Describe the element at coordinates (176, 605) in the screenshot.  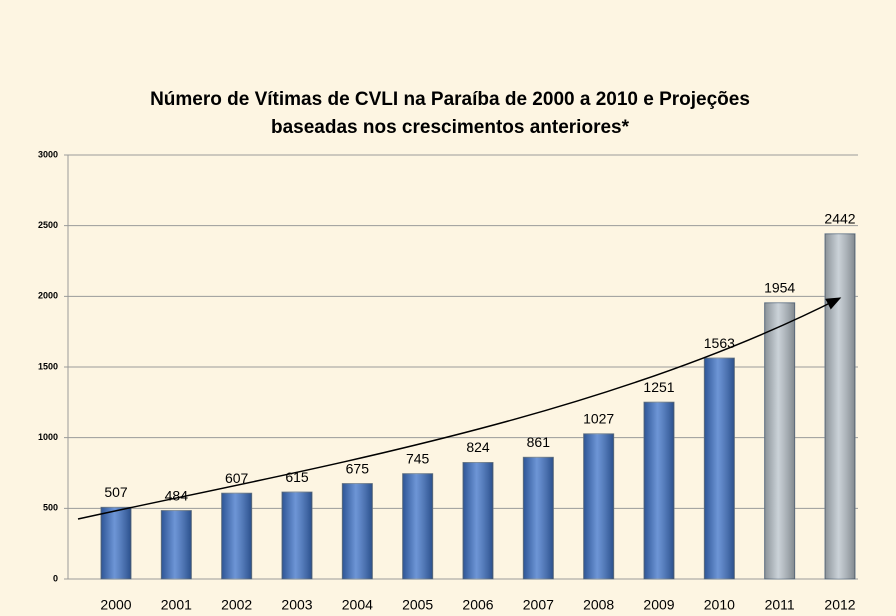
I see `x-tick-label: 2001` at that location.